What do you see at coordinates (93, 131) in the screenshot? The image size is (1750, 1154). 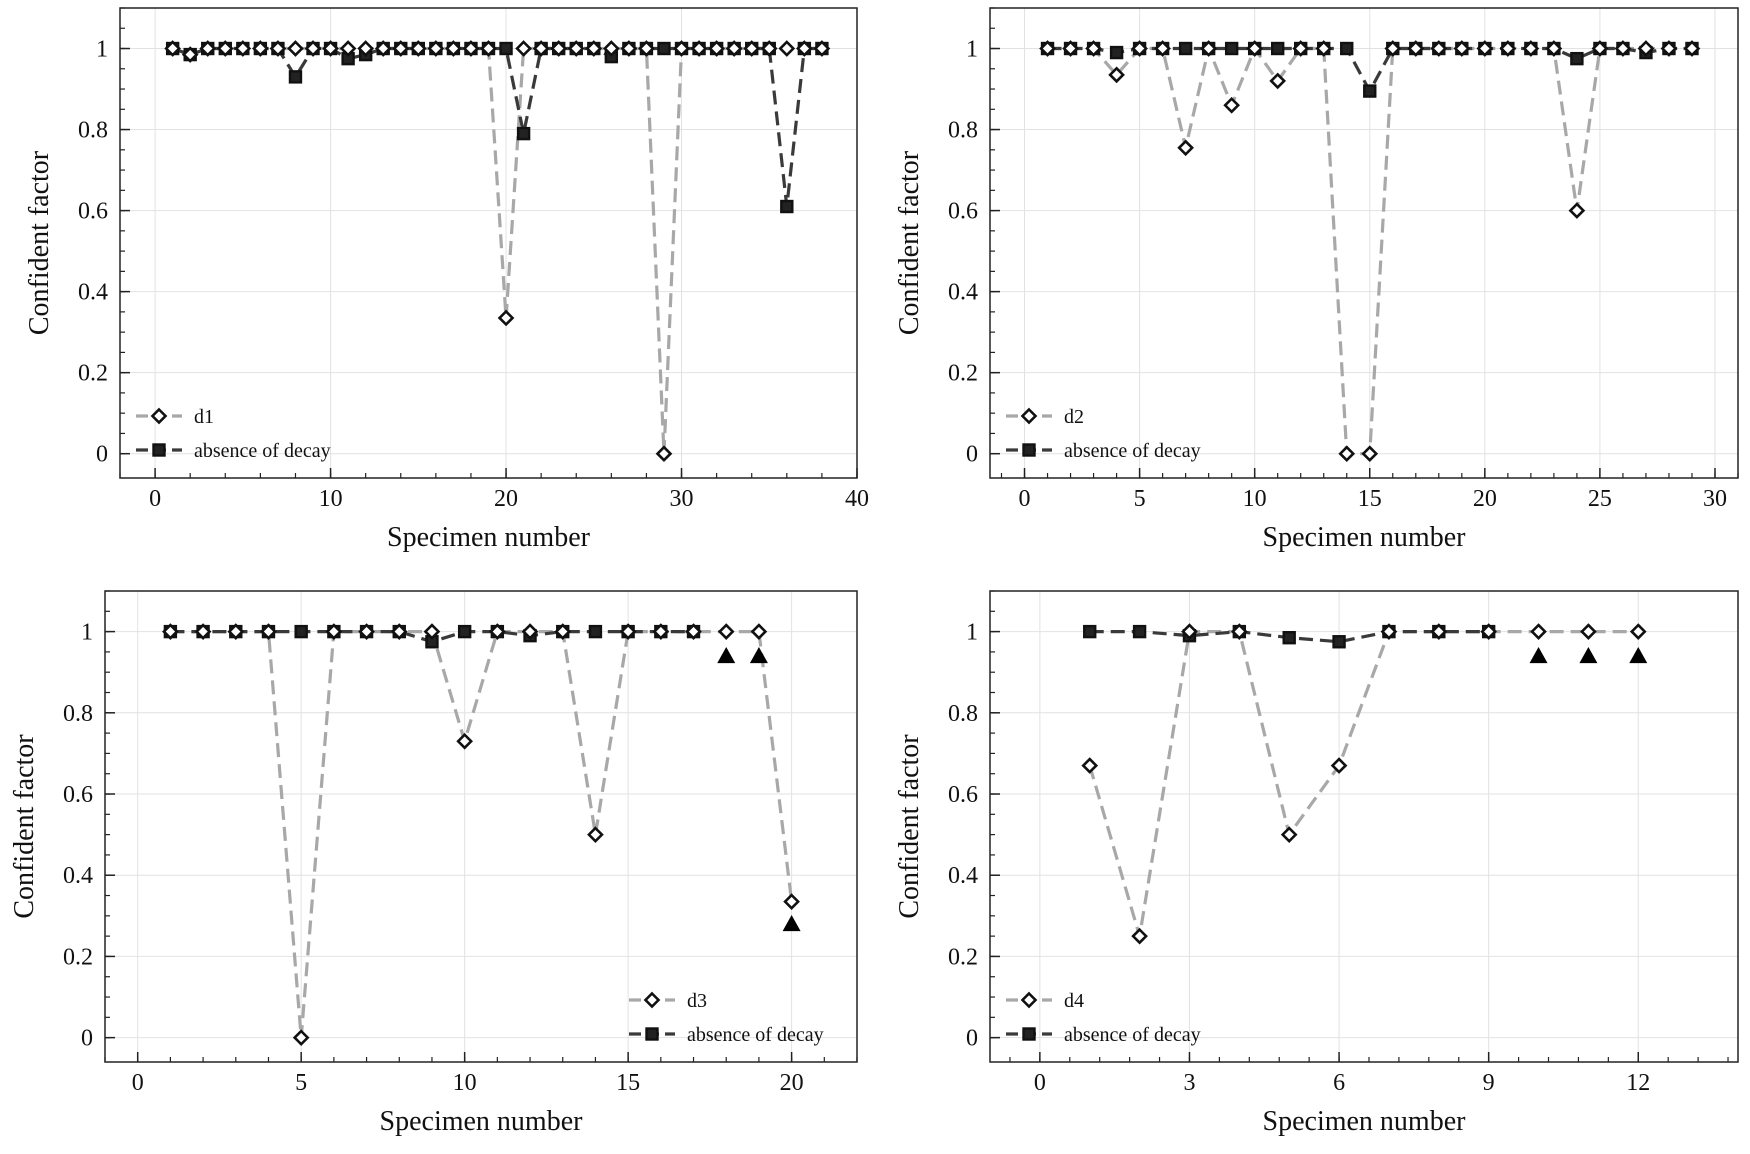 I see `y-tick-label: 0.8` at bounding box center [93, 131].